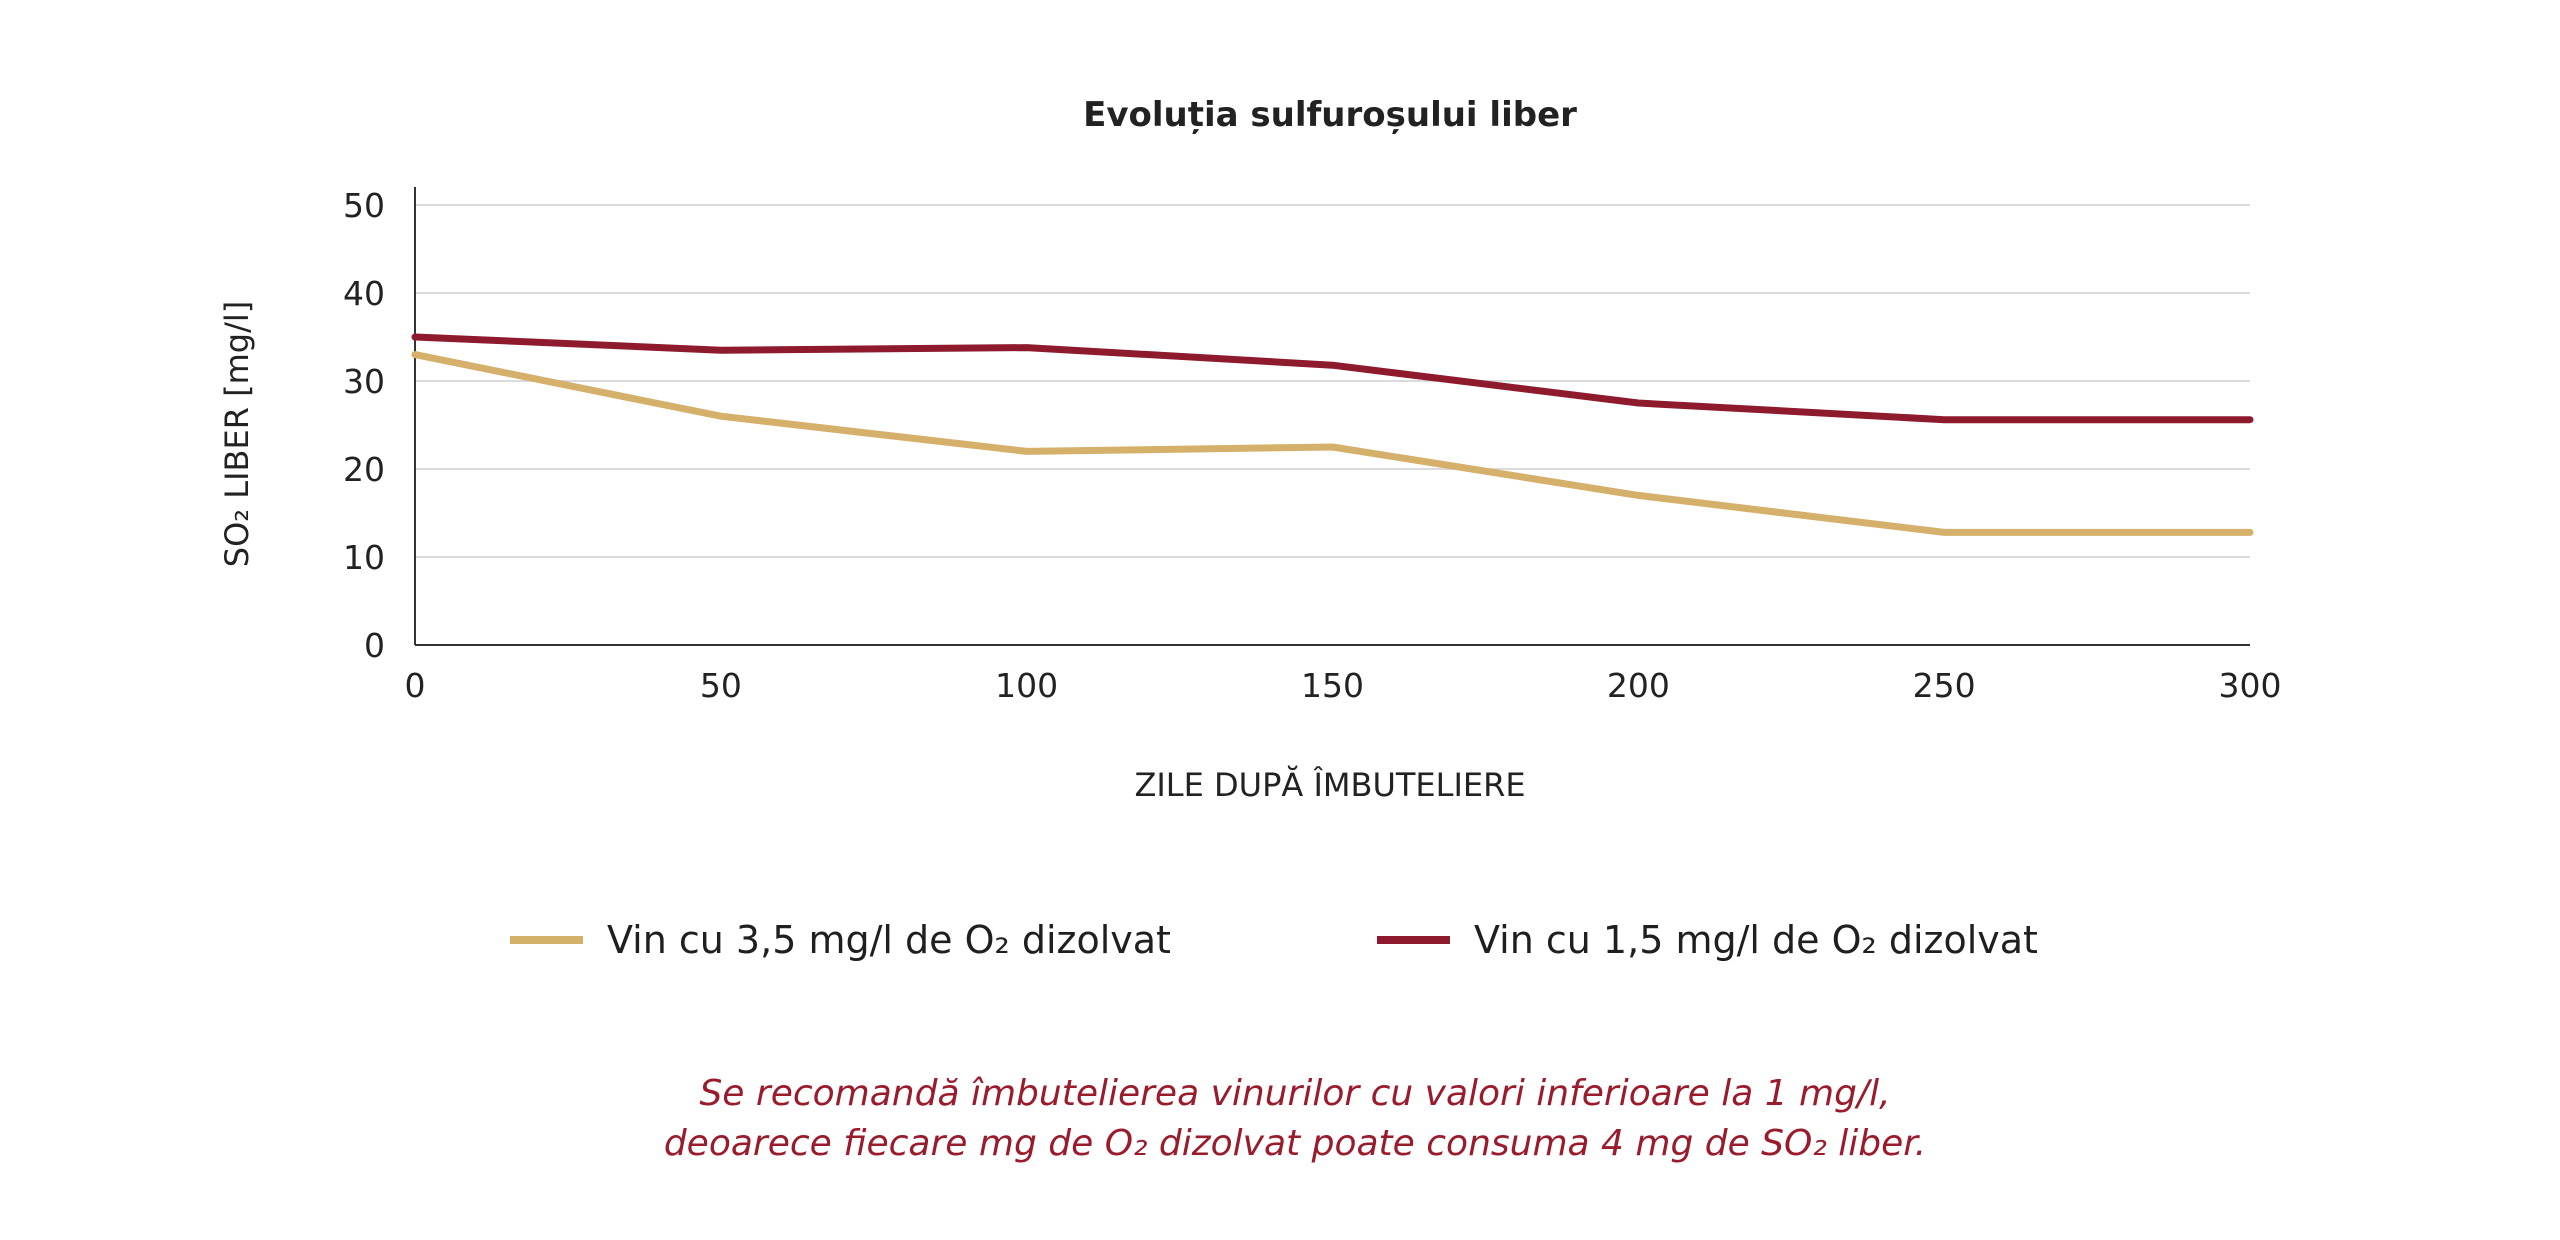 The image size is (2560, 1240). What do you see at coordinates (1026, 685) in the screenshot?
I see `x-tick-label-100: 100` at bounding box center [1026, 685].